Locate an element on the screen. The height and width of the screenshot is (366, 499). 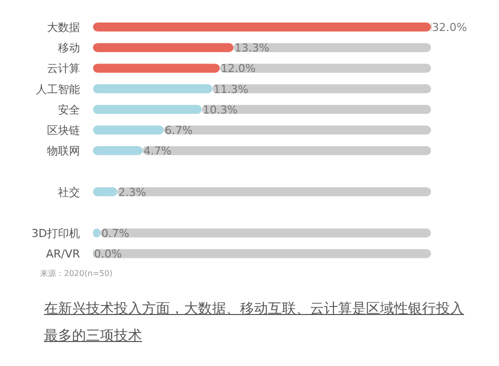
y-tick-label: 移动 is located at coordinates (69, 48).